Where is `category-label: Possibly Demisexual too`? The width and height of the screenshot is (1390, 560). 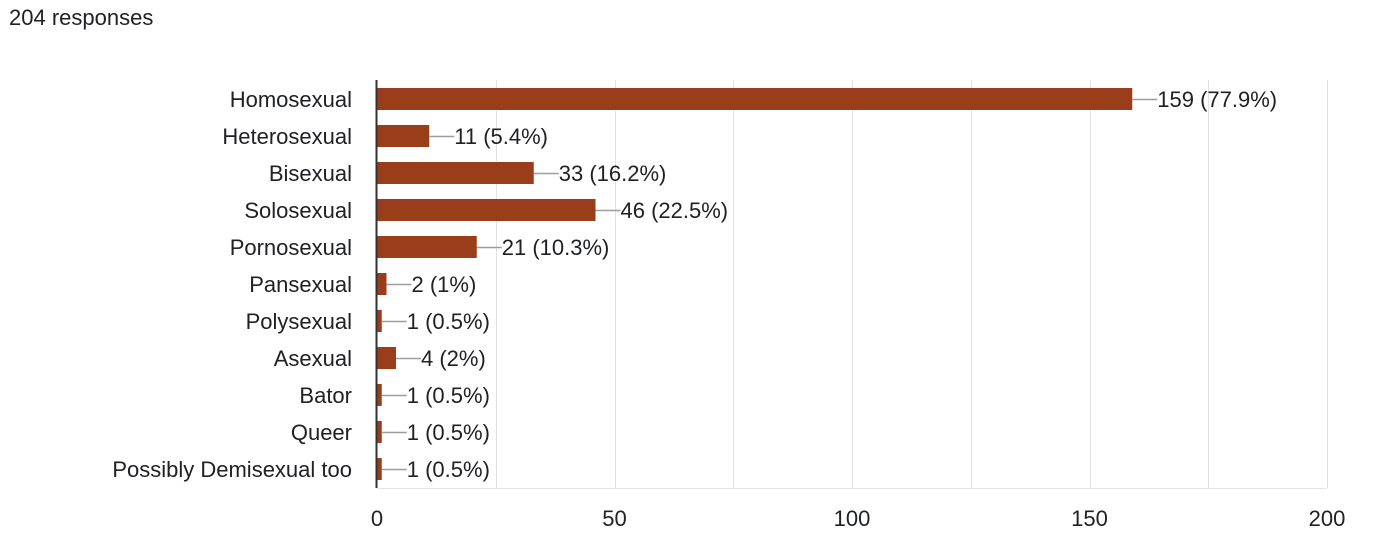 category-label: Possibly Demisexual too is located at coordinates (232, 469).